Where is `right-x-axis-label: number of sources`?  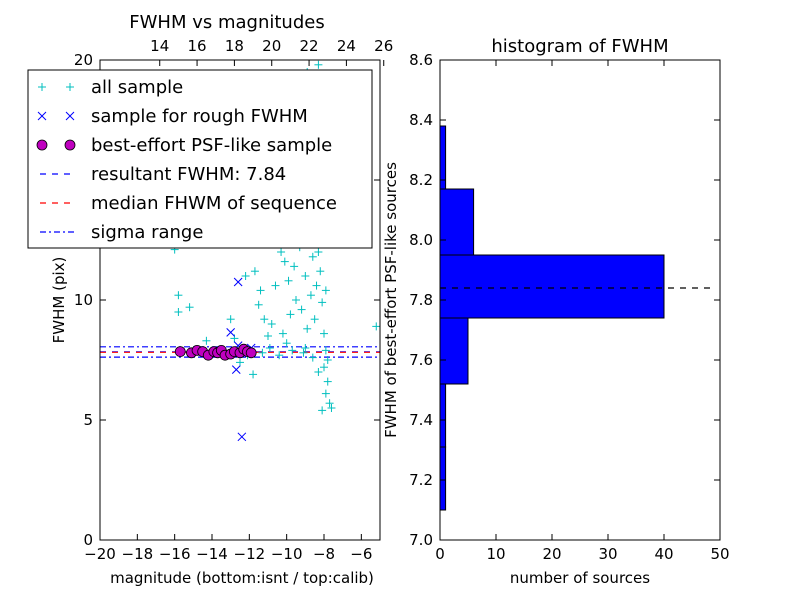 right-x-axis-label: number of sources is located at coordinates (580, 578).